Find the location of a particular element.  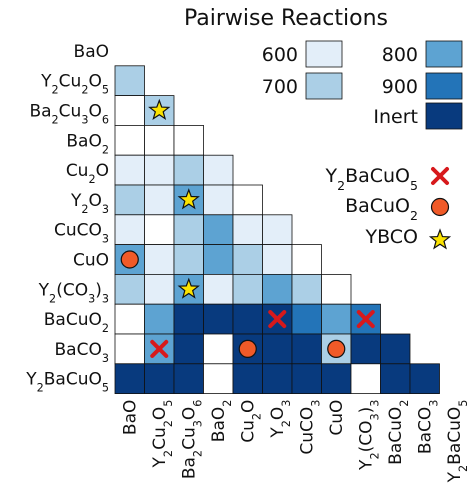

marker-legend-x-icon is located at coordinates (440, 176).